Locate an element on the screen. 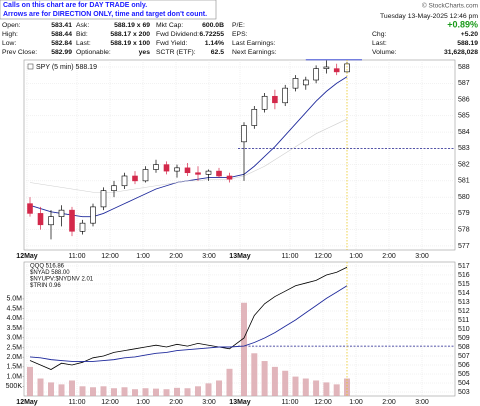  field-label: SCTR (ETF): is located at coordinates (176, 52).